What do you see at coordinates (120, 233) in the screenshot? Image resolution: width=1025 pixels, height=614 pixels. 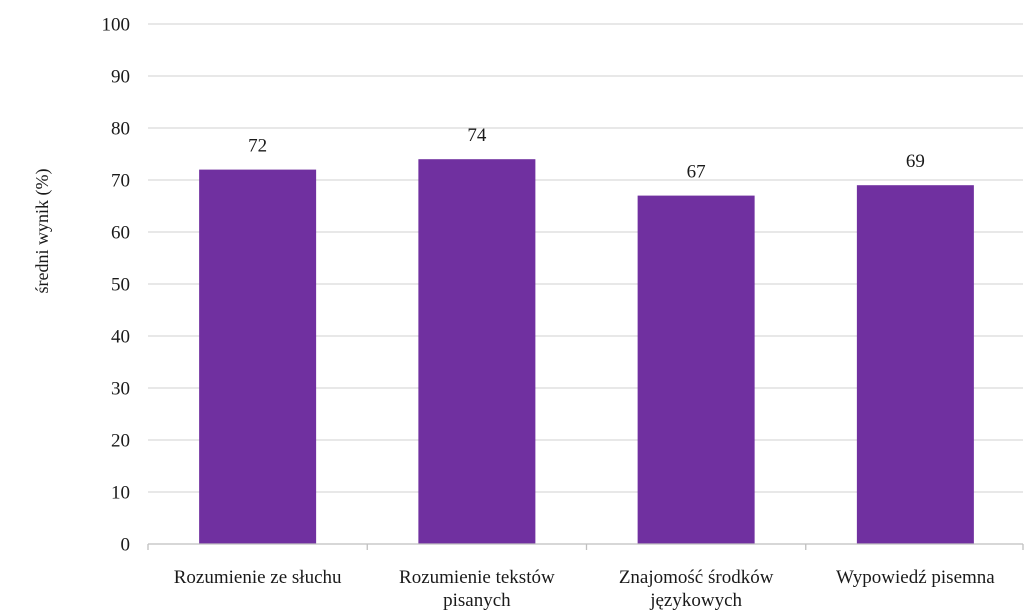 I see `y-tick-label: 60` at bounding box center [120, 233].